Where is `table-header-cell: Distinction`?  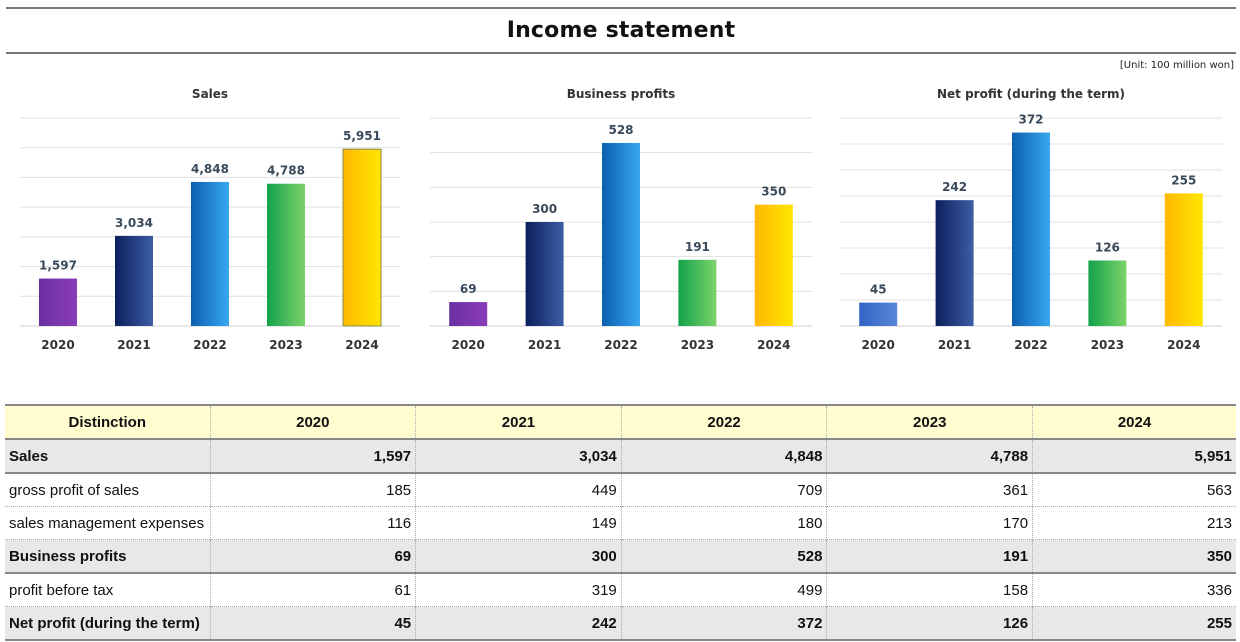
table-header-cell: Distinction is located at coordinates (108, 422).